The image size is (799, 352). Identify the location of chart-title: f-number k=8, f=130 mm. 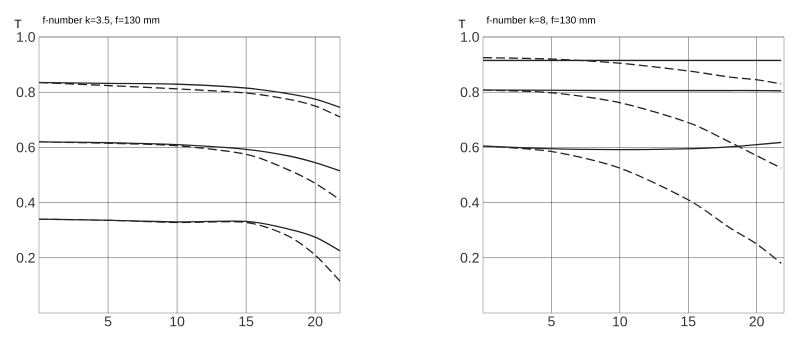
(540, 20).